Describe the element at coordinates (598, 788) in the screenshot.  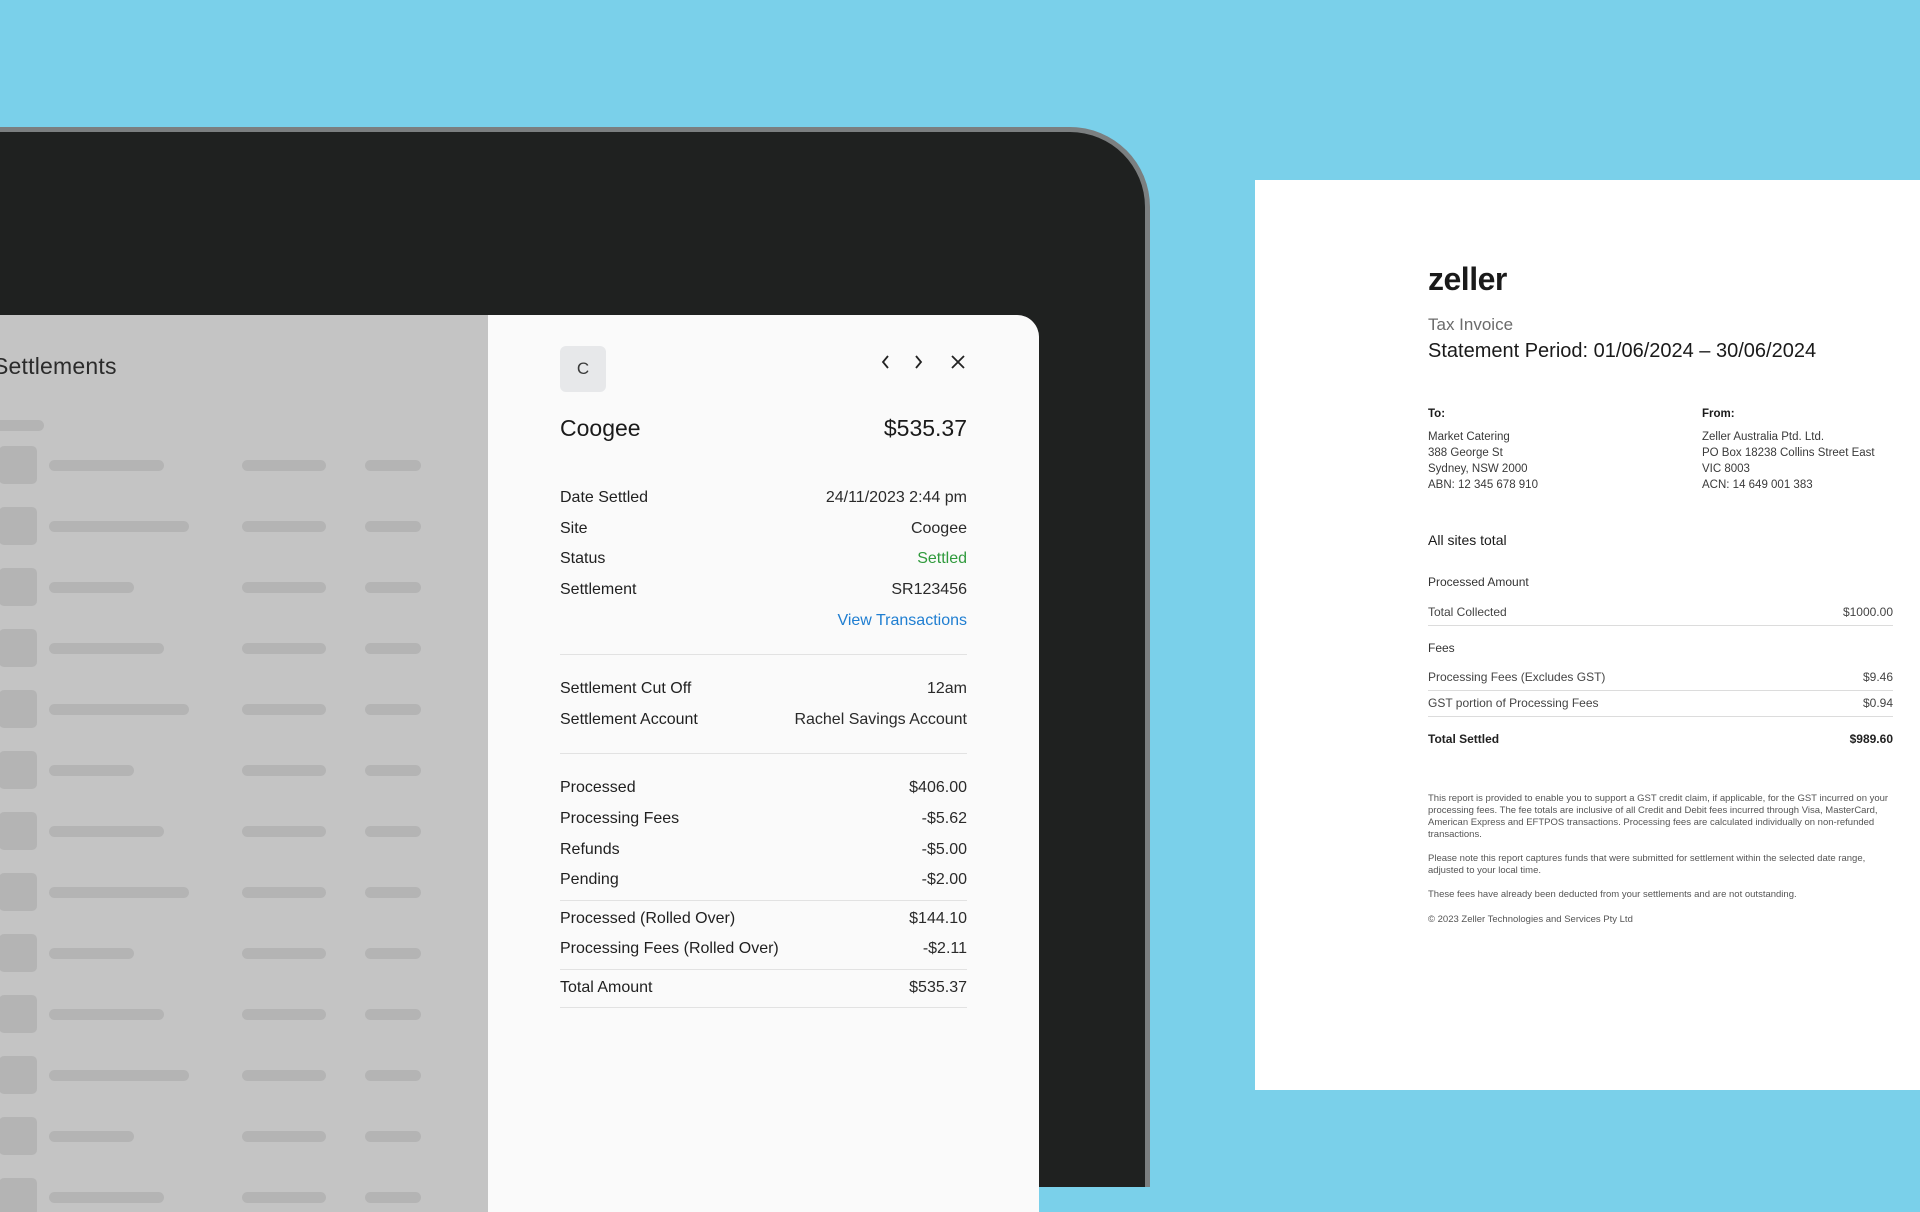
I see `row-label: Processed` at that location.